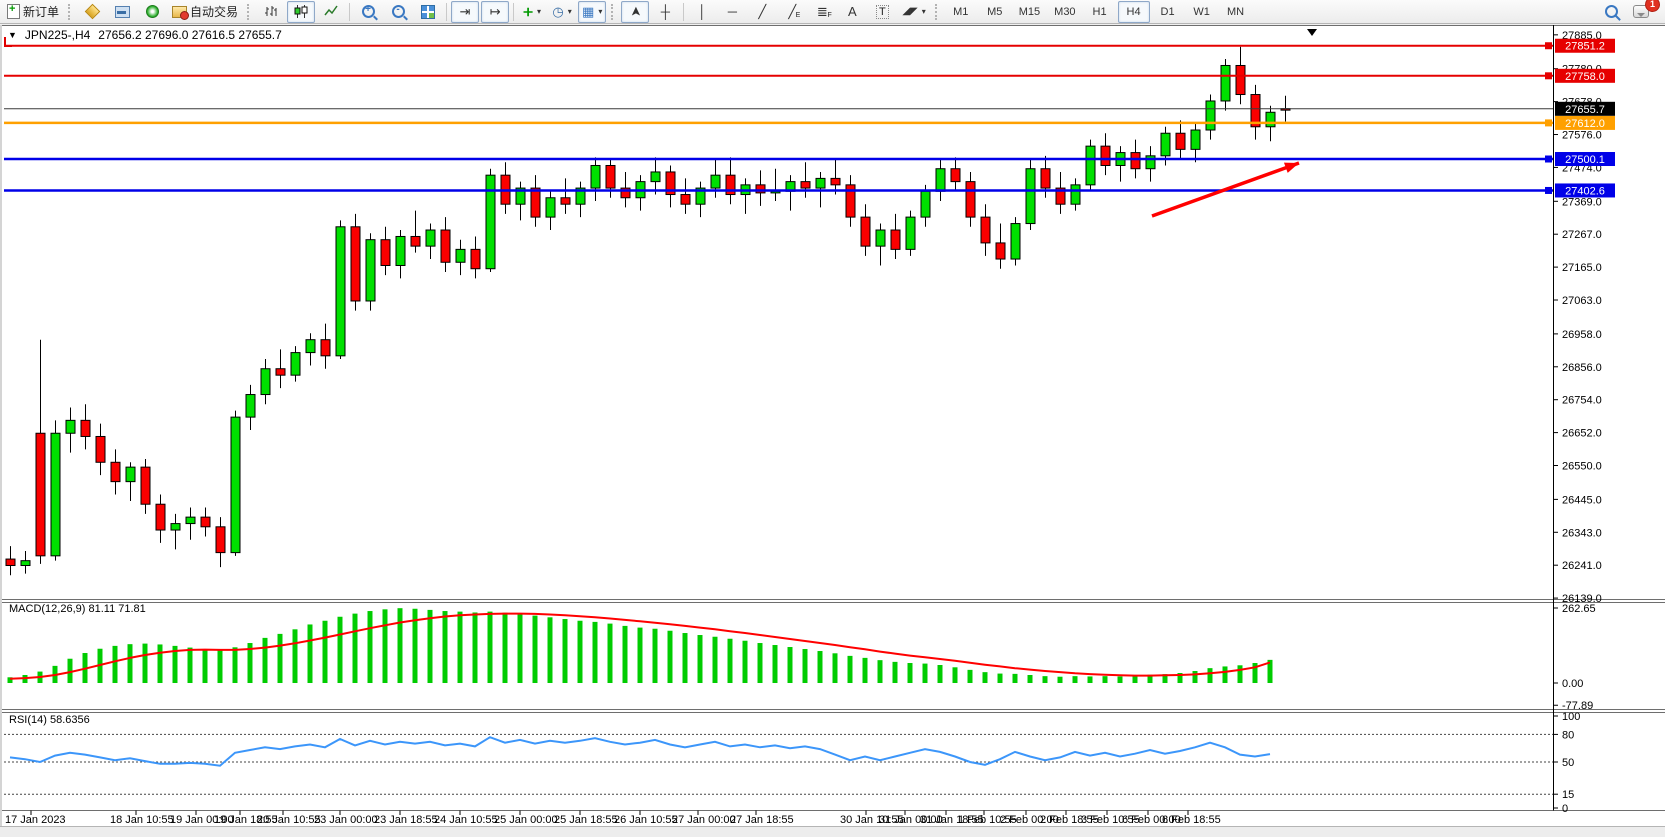  I want to click on templates-button: ▦ ▾, so click(592, 11).